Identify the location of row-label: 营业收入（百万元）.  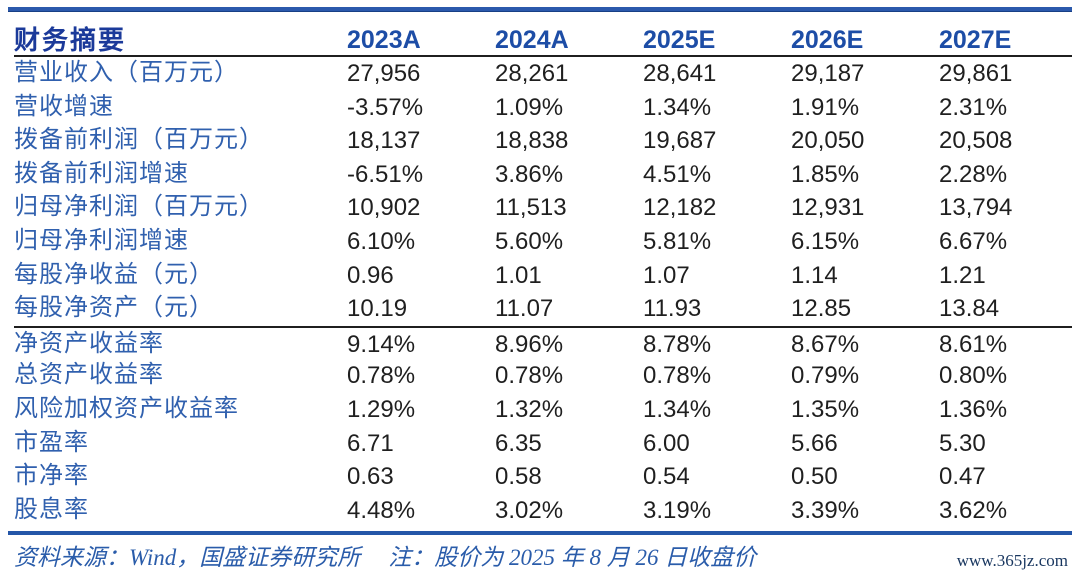
(126, 73).